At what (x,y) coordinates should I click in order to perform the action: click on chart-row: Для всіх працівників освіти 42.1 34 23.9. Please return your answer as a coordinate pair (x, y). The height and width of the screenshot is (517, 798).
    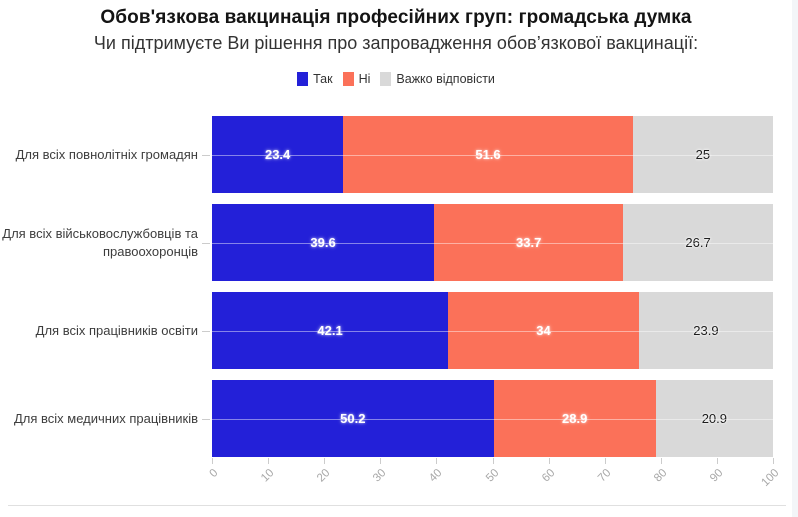
    Looking at the image, I should click on (396, 330).